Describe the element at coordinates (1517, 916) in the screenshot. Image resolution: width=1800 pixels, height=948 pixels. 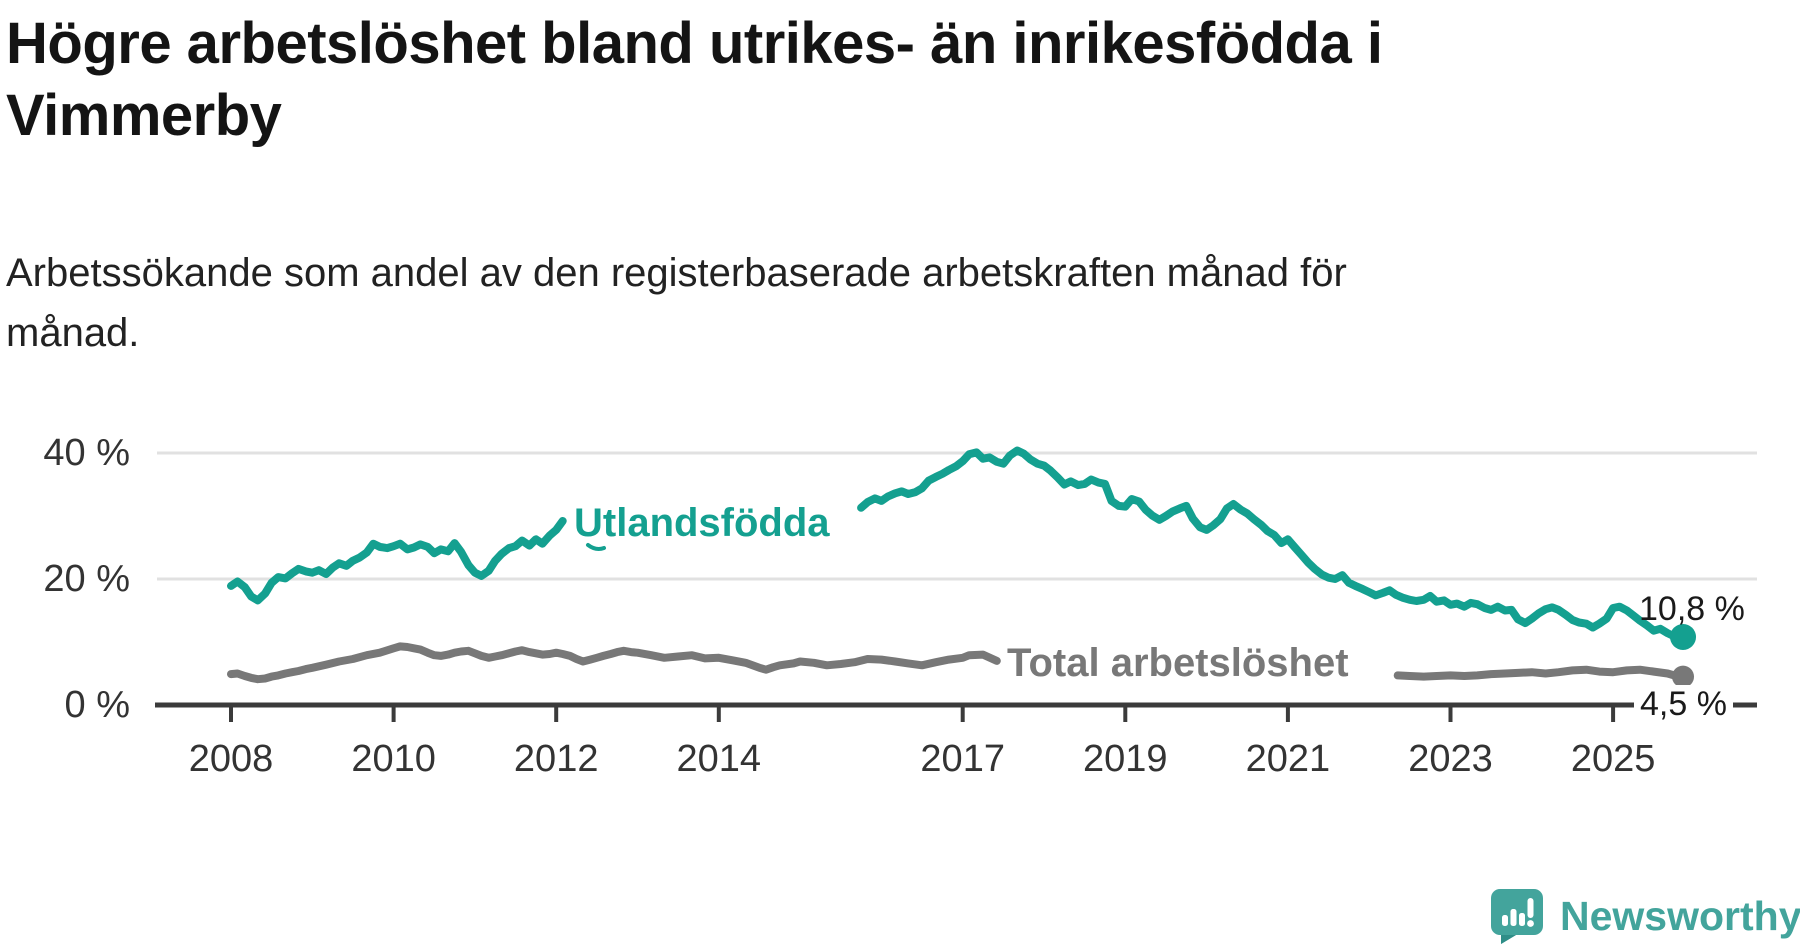
I see `newsworthy-speech-bubble-bar-chart-icon` at that location.